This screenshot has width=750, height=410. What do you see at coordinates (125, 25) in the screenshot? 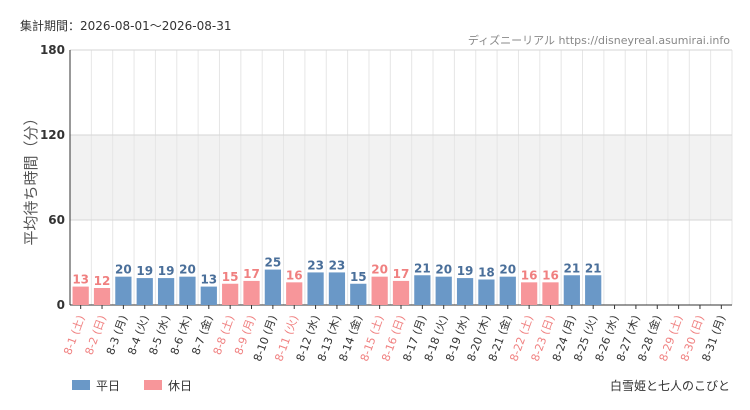
I see `period-label: 集計期間：2026-08-01〜2026-08-31` at bounding box center [125, 25].